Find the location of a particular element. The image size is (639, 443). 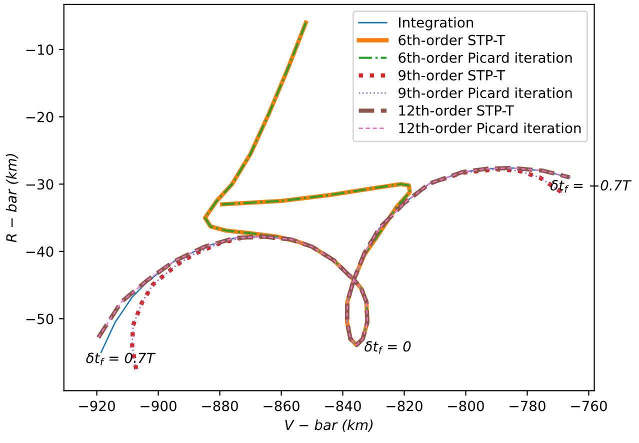

x-tick-label: −860 is located at coordinates (282, 406).